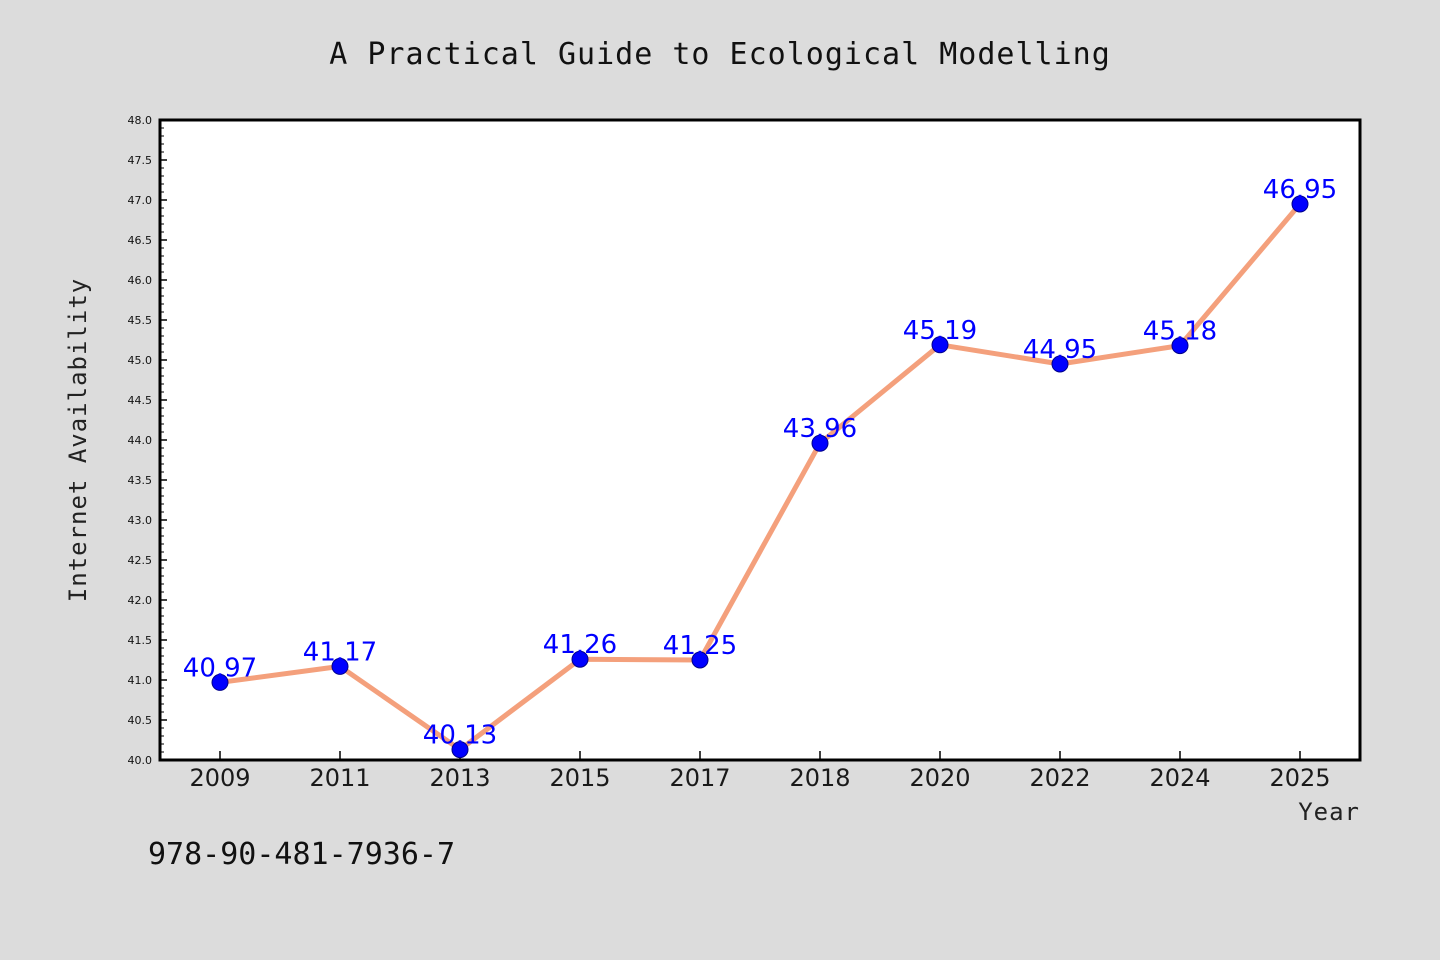 This screenshot has width=1440, height=960. Describe the element at coordinates (459, 778) in the screenshot. I see `x-tick-label: 2013` at that location.